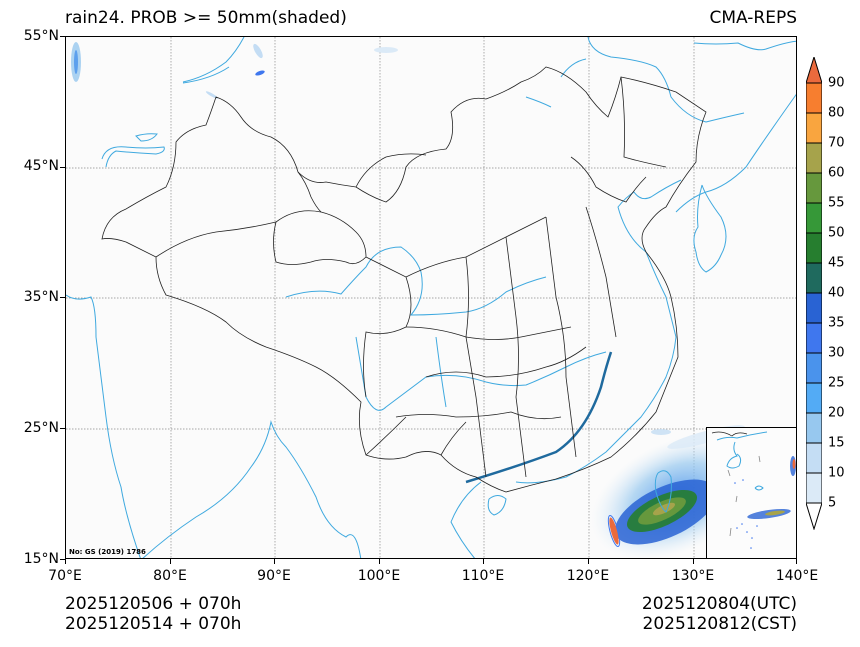  Describe the element at coordinates (753, 18) in the screenshot. I see `model-name: CMA-REPS` at that location.